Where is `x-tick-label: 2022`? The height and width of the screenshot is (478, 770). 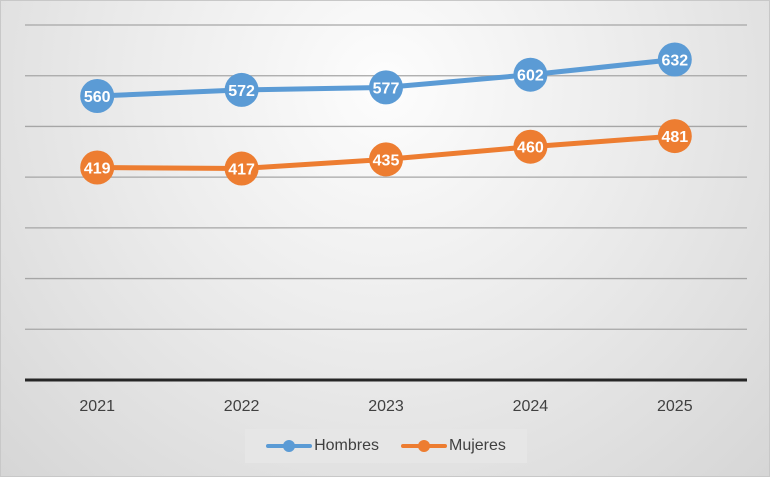
x-tick-label: 2022 is located at coordinates (242, 406).